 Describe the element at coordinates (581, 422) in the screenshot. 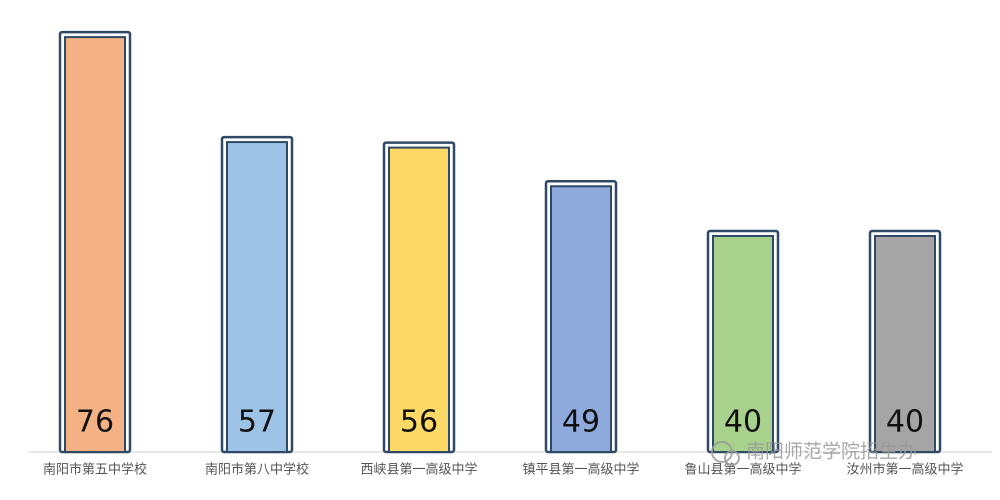

I see `value-label: 49` at that location.